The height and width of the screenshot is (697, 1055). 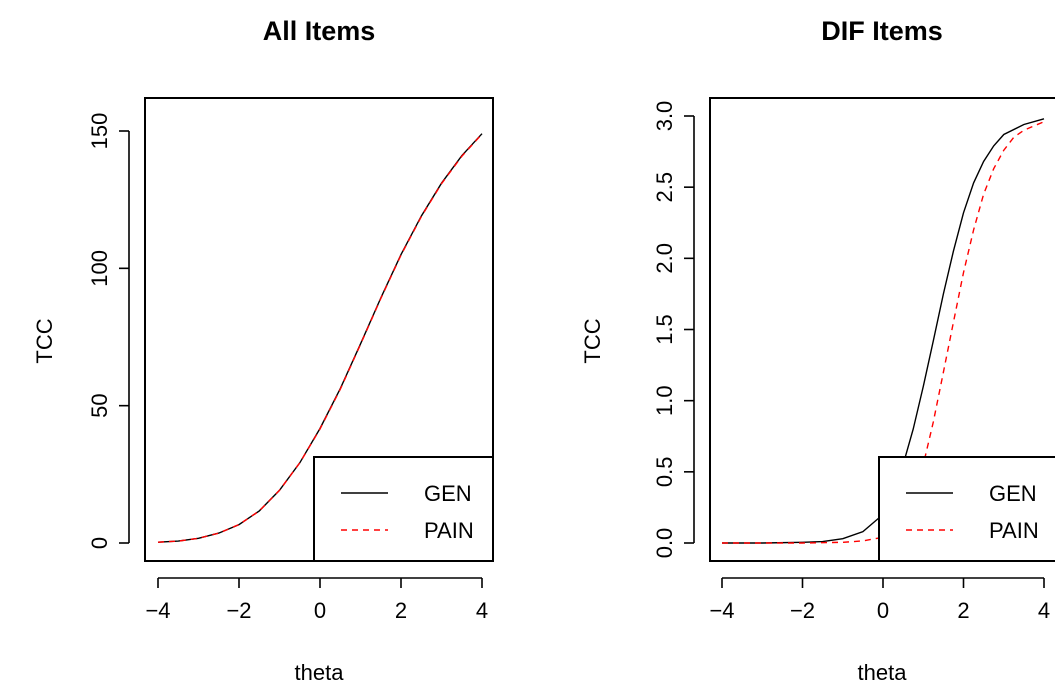 I want to click on chart-title: All Items, so click(x=319, y=31).